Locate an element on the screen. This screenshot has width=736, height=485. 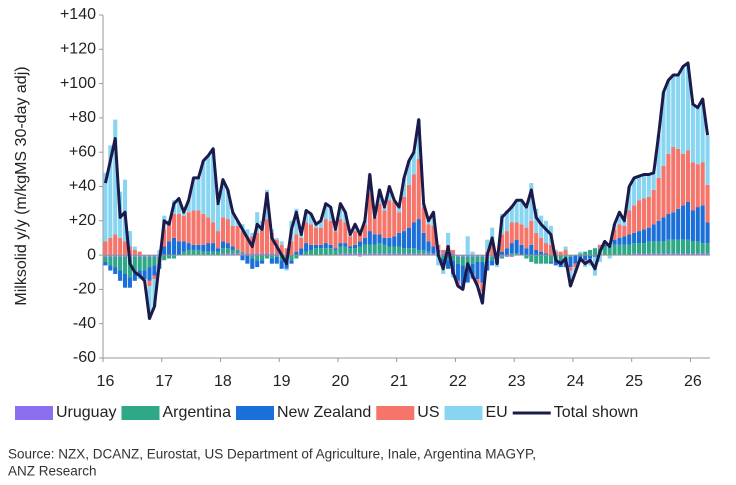
y-tick-label: -20 is located at coordinates (84, 289).